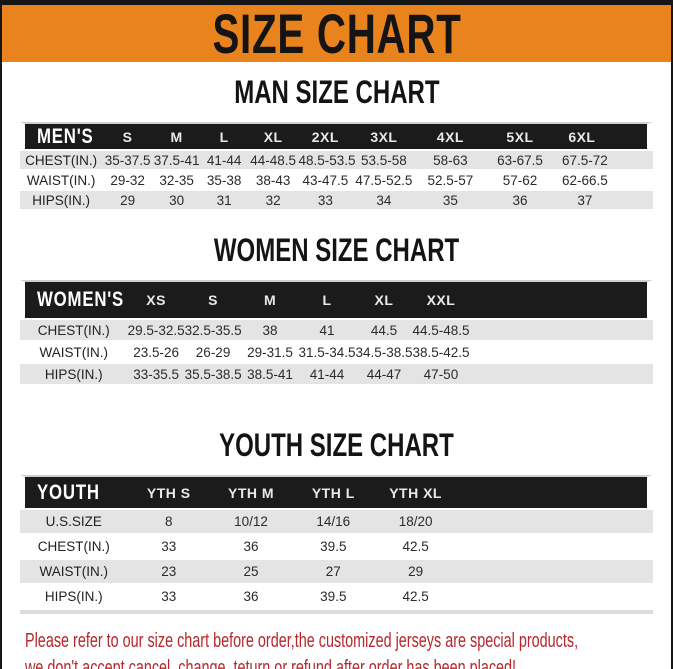  I want to click on column-header: 5XL, so click(520, 136).